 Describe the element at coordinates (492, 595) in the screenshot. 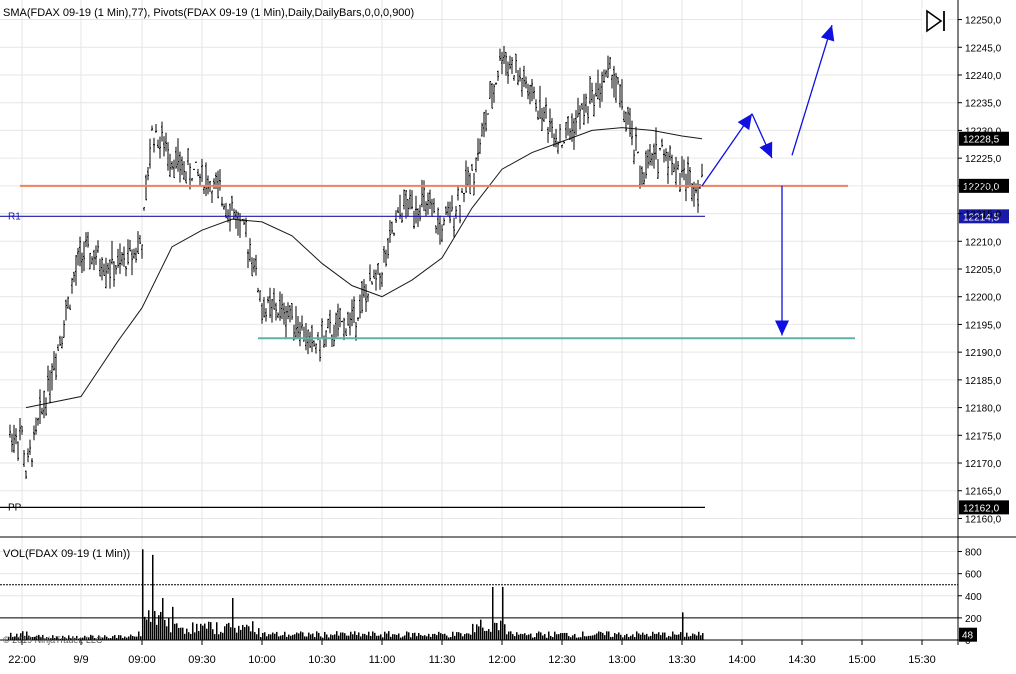

I see `volume-bars: 48` at that location.